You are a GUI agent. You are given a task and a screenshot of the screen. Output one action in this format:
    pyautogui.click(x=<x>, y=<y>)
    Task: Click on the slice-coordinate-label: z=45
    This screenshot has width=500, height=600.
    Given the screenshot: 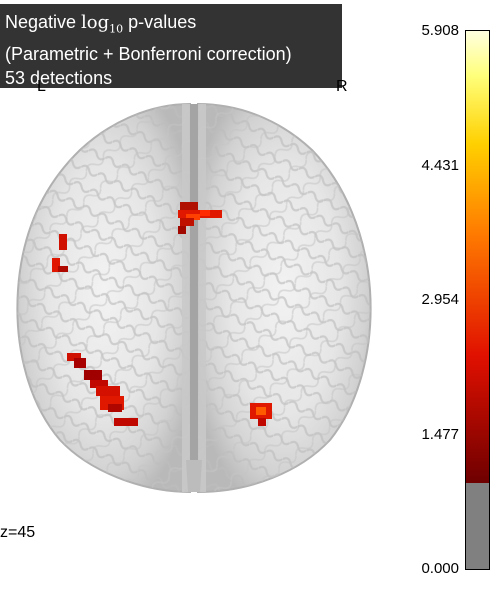 What is the action you would take?
    pyautogui.click(x=18, y=532)
    